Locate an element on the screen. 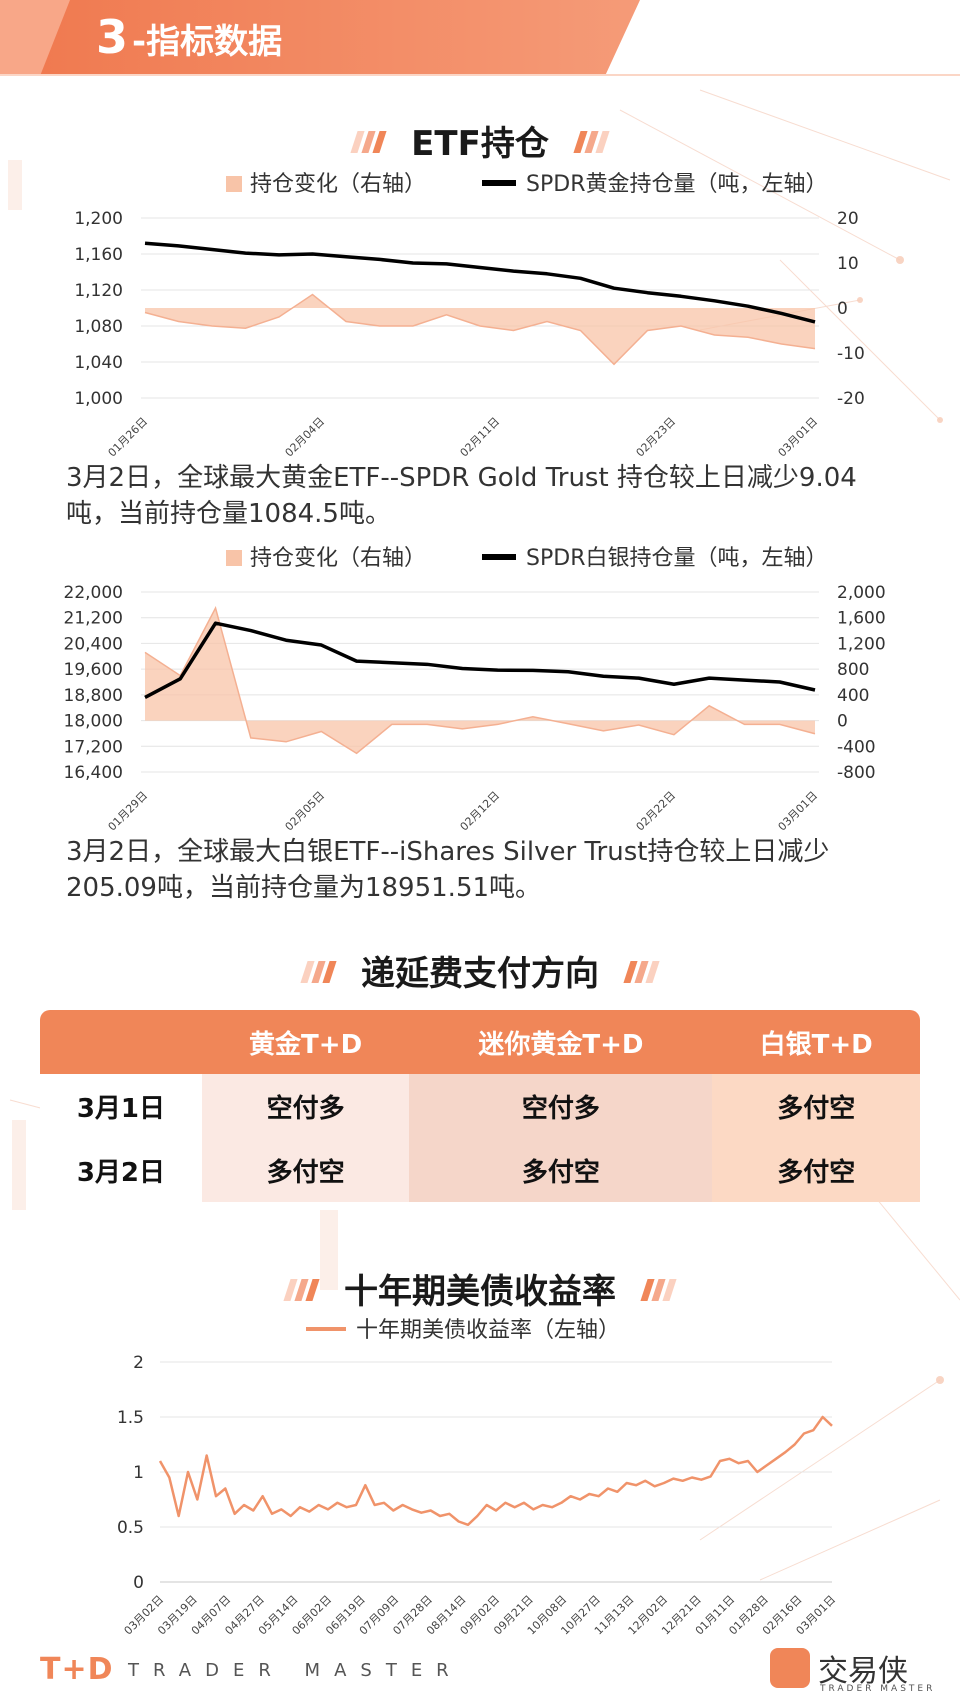 The image size is (960, 1706). left-axis-tick-label: 19,600 is located at coordinates (93, 670).